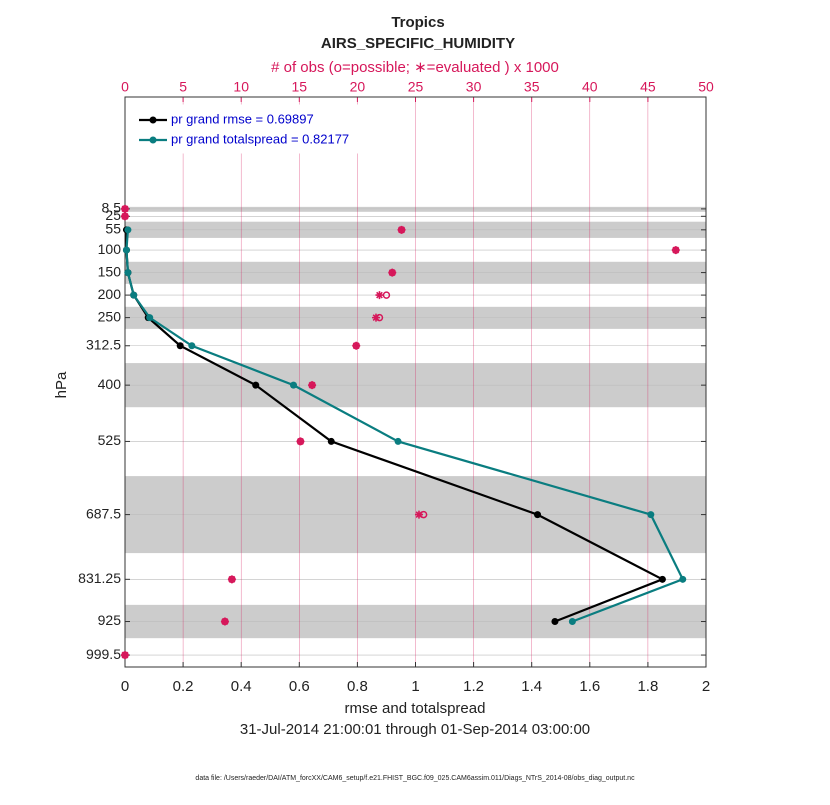 The height and width of the screenshot is (805, 830). Describe the element at coordinates (589, 686) in the screenshot. I see `x-tick-label: 1.6` at that location.